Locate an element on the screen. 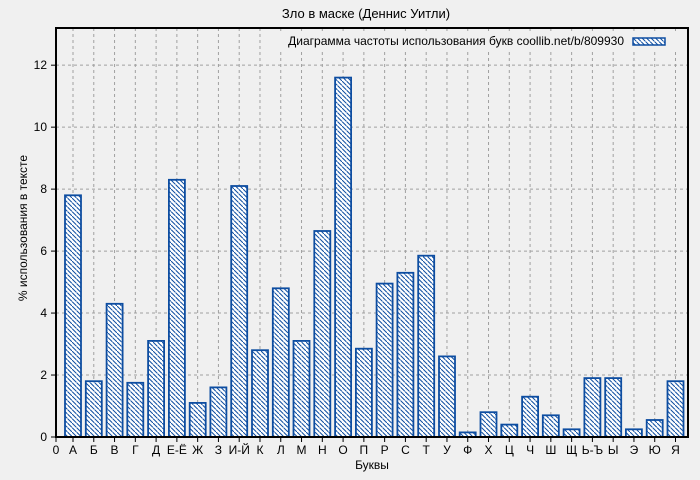  x-tick-label-Ж: Ж is located at coordinates (197, 450).